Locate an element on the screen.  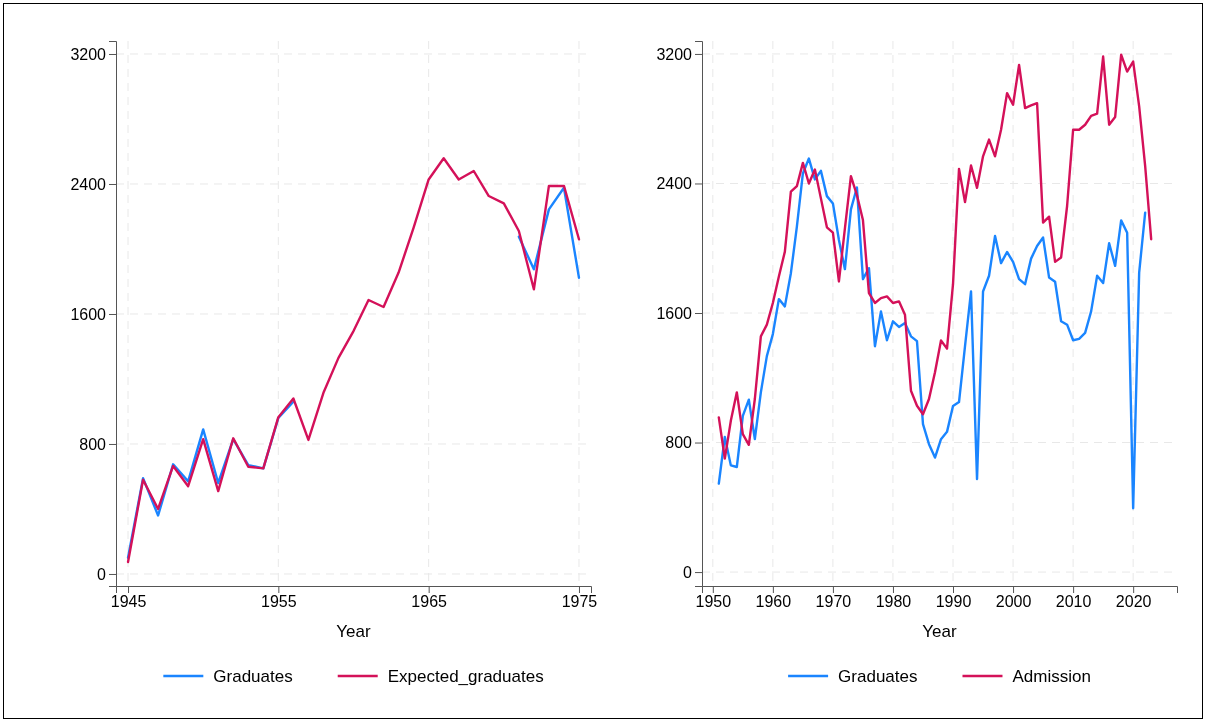
x-tick-label: 1950 is located at coordinates (713, 602).